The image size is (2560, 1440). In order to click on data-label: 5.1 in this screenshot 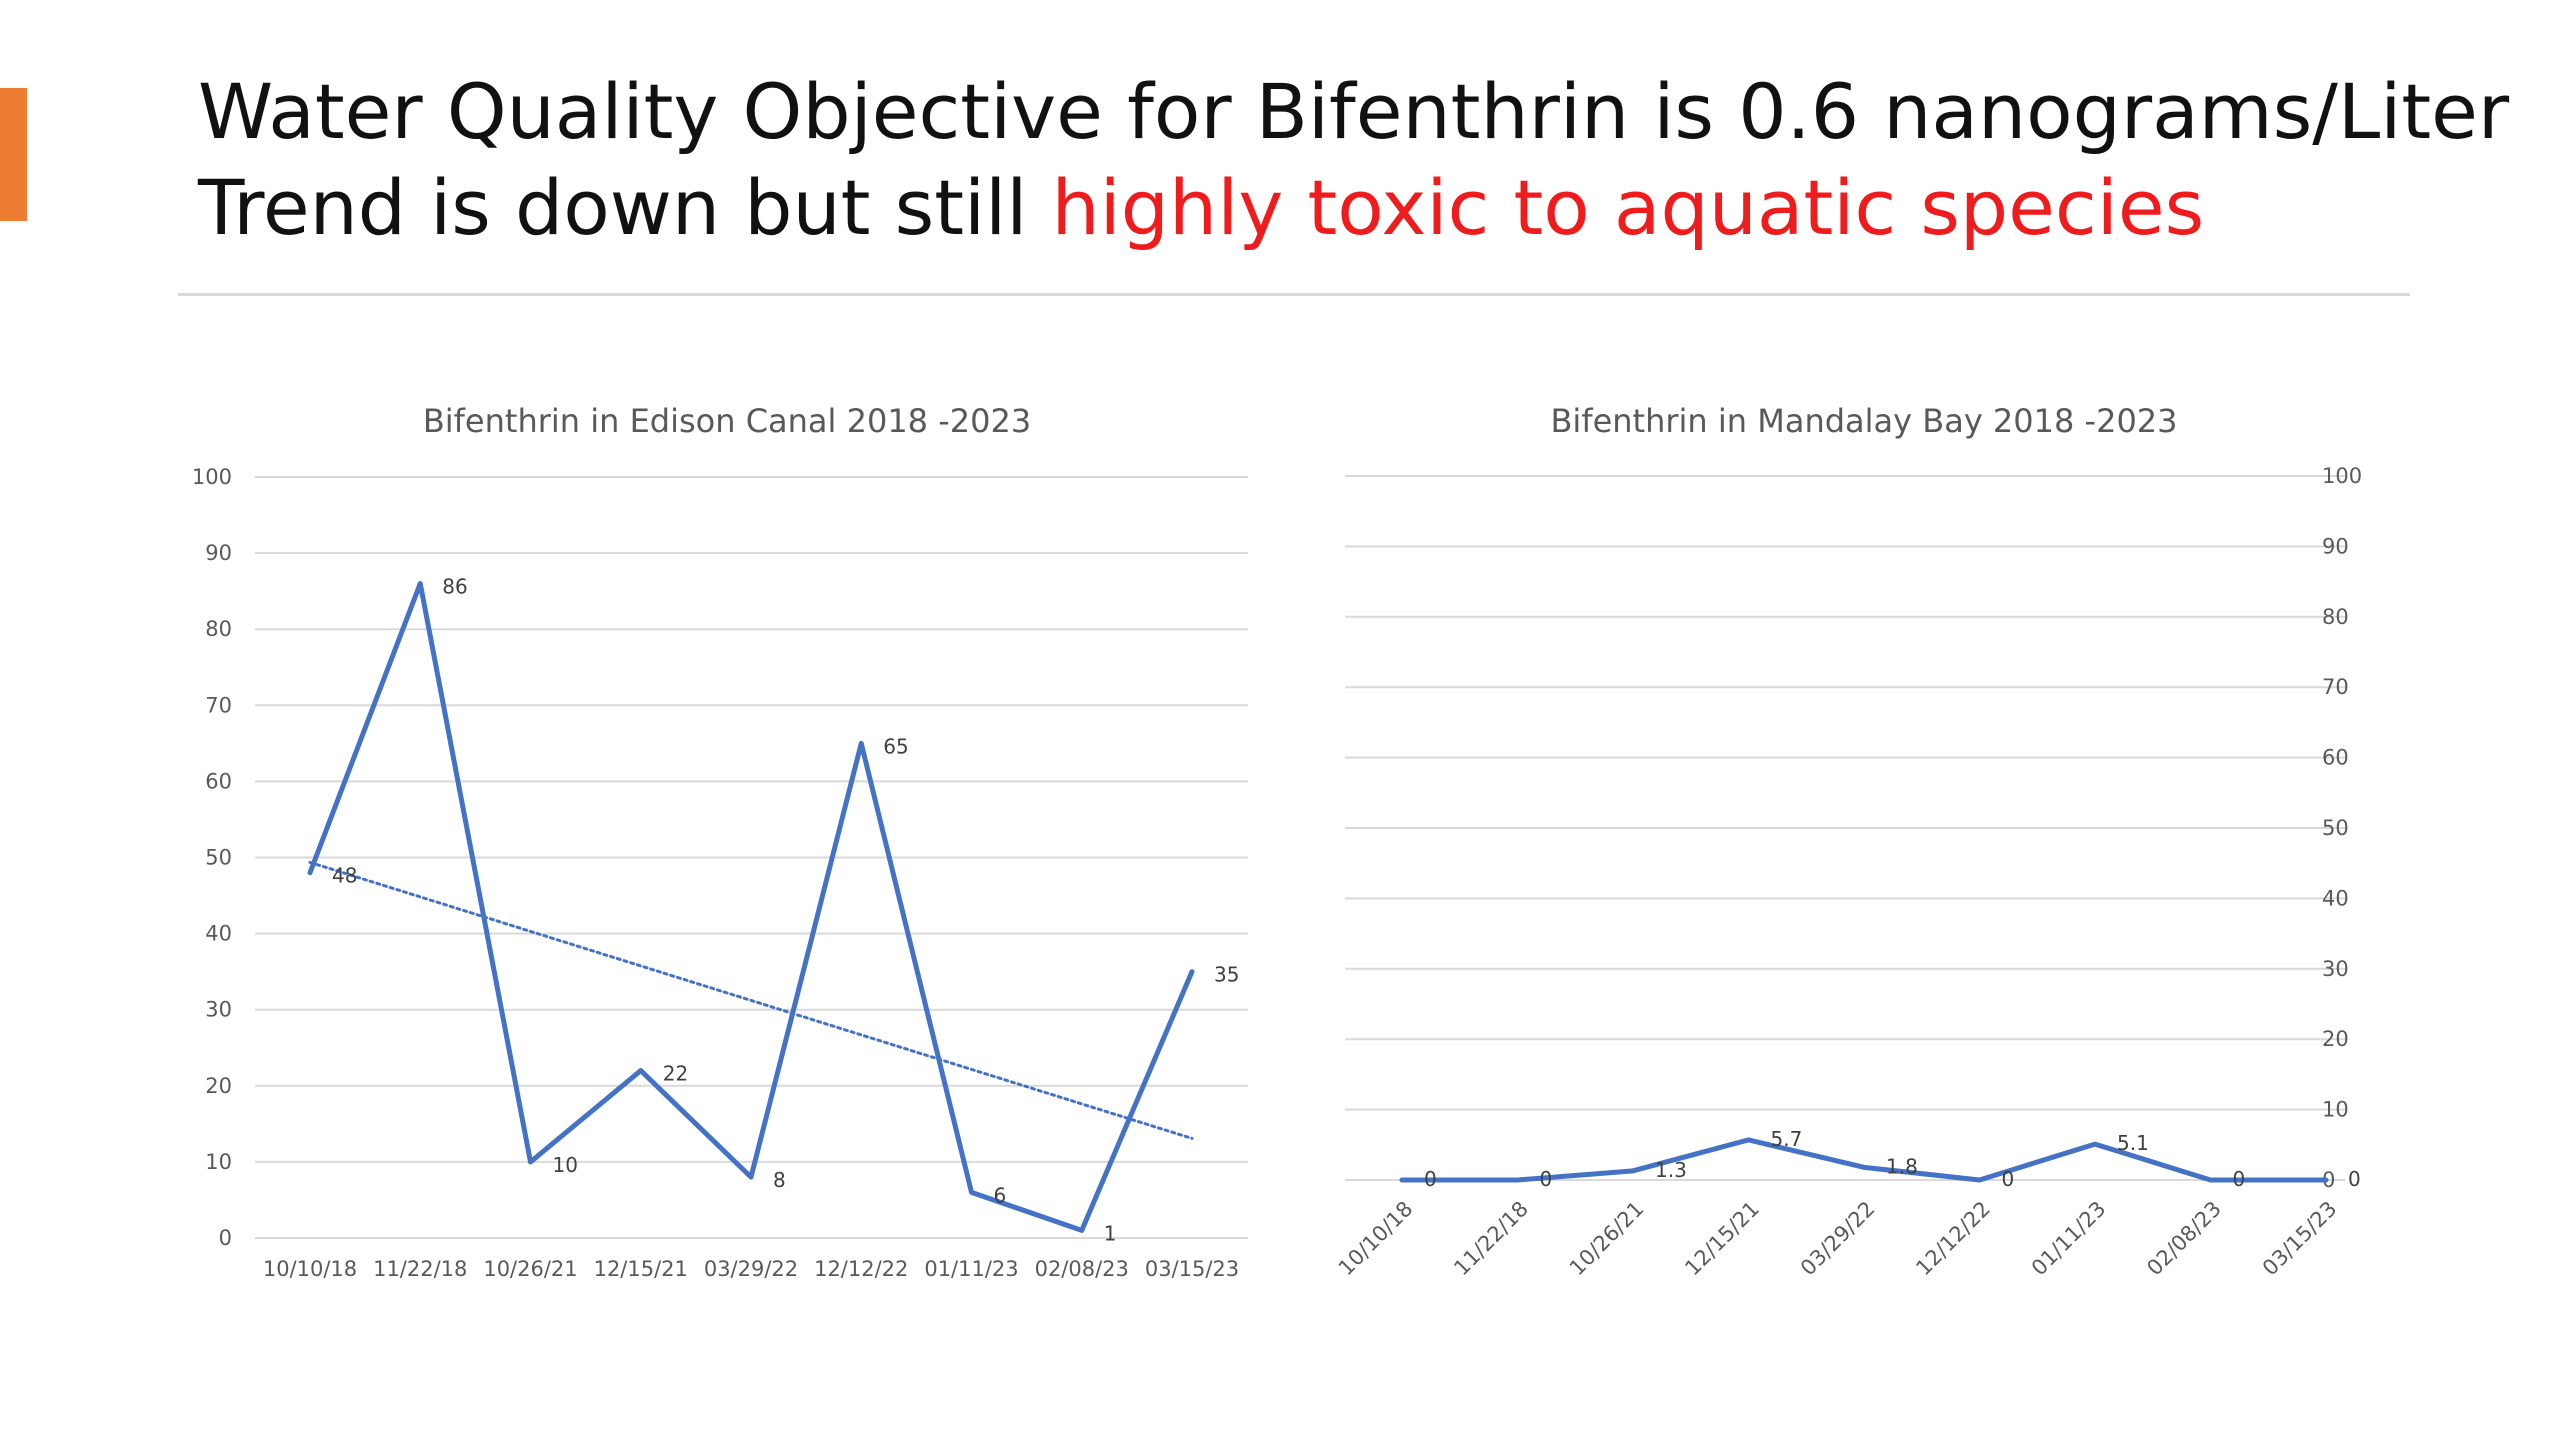, I will do `click(2133, 1143)`.